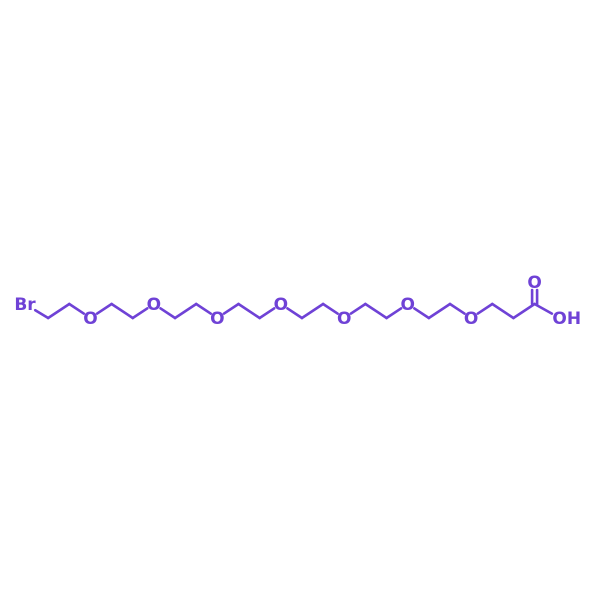  What do you see at coordinates (25, 305) in the screenshot?
I see `atom-label-br: Br` at bounding box center [25, 305].